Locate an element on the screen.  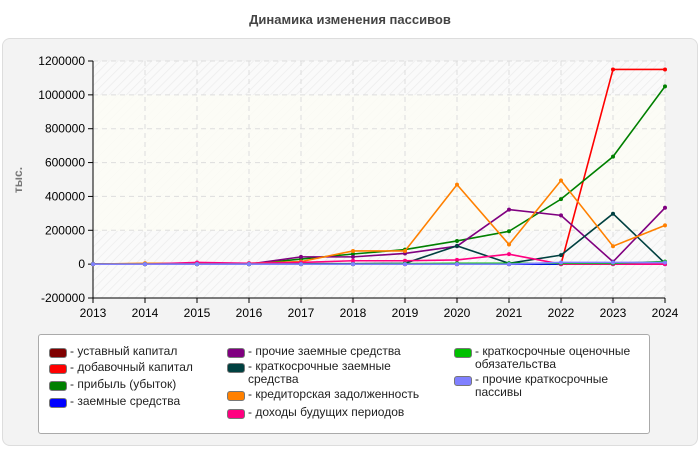
y-tick-label: 400000 is located at coordinates (65, 196).